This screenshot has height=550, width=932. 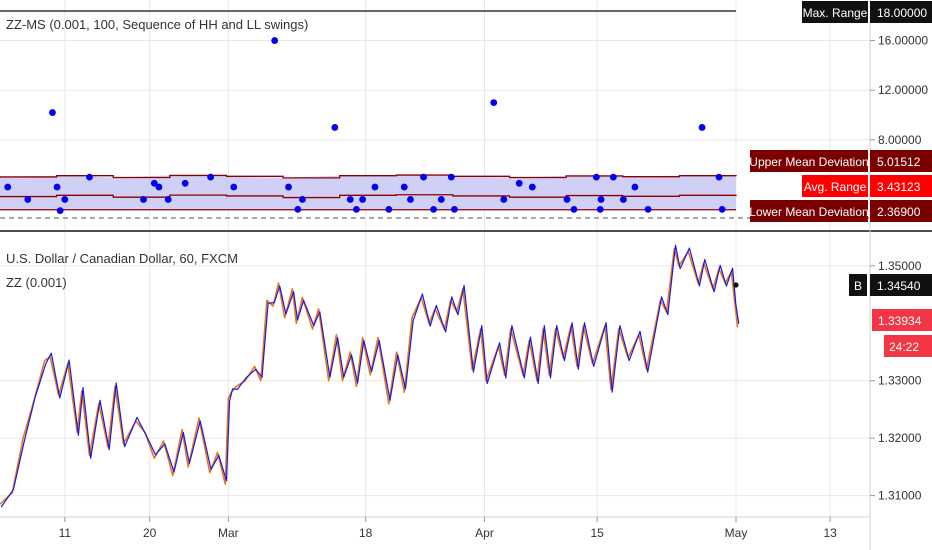 I want to click on last-price-box, so click(x=901, y=285).